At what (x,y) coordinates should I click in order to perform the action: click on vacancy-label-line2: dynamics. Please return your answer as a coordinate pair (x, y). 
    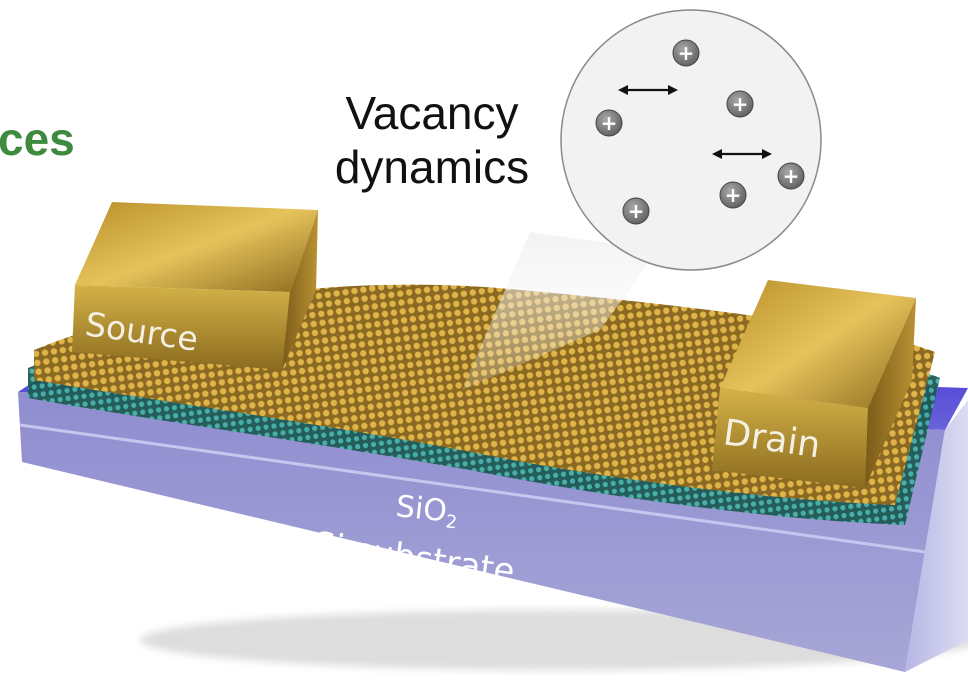
    Looking at the image, I should click on (432, 167).